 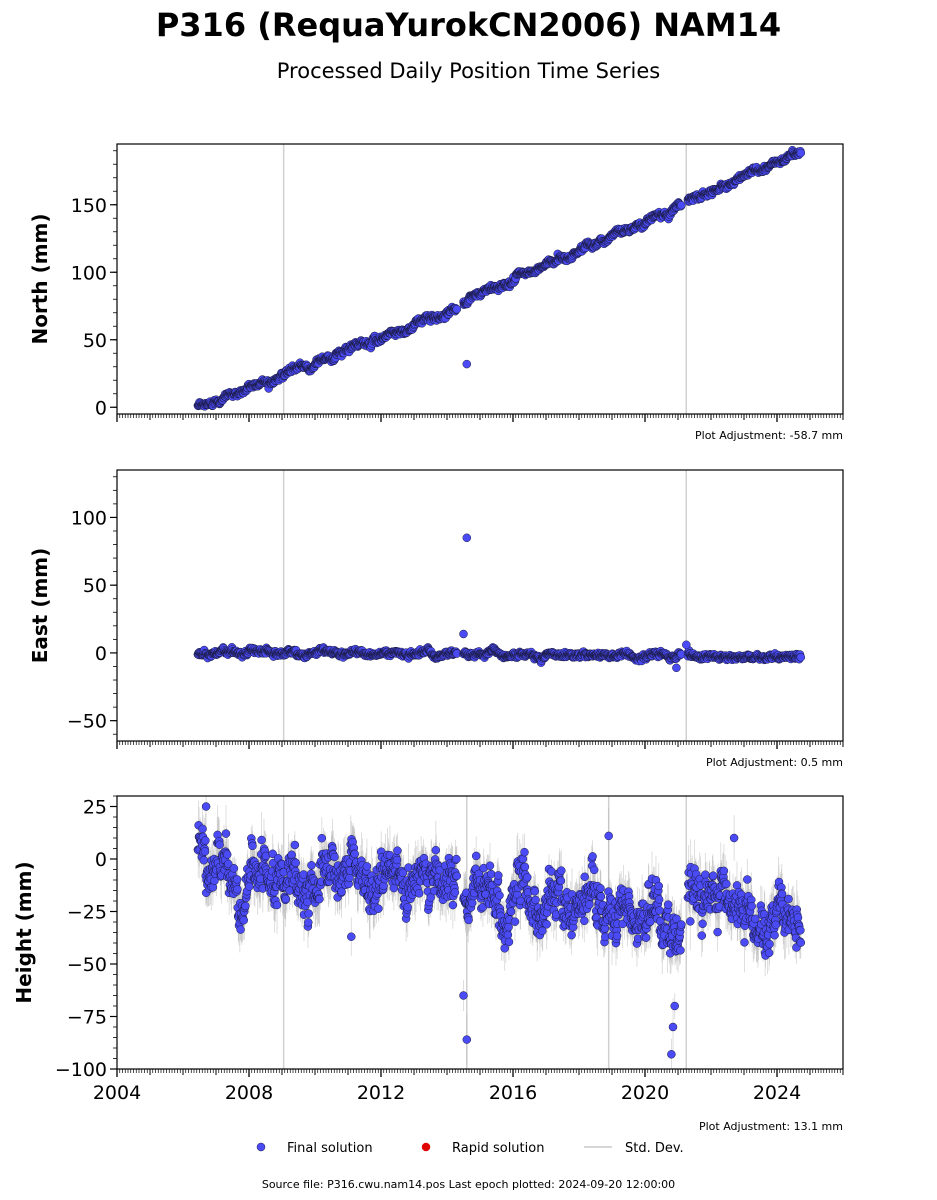 What do you see at coordinates (40, 278) in the screenshot?
I see `y-axis-label: North (mm)` at bounding box center [40, 278].